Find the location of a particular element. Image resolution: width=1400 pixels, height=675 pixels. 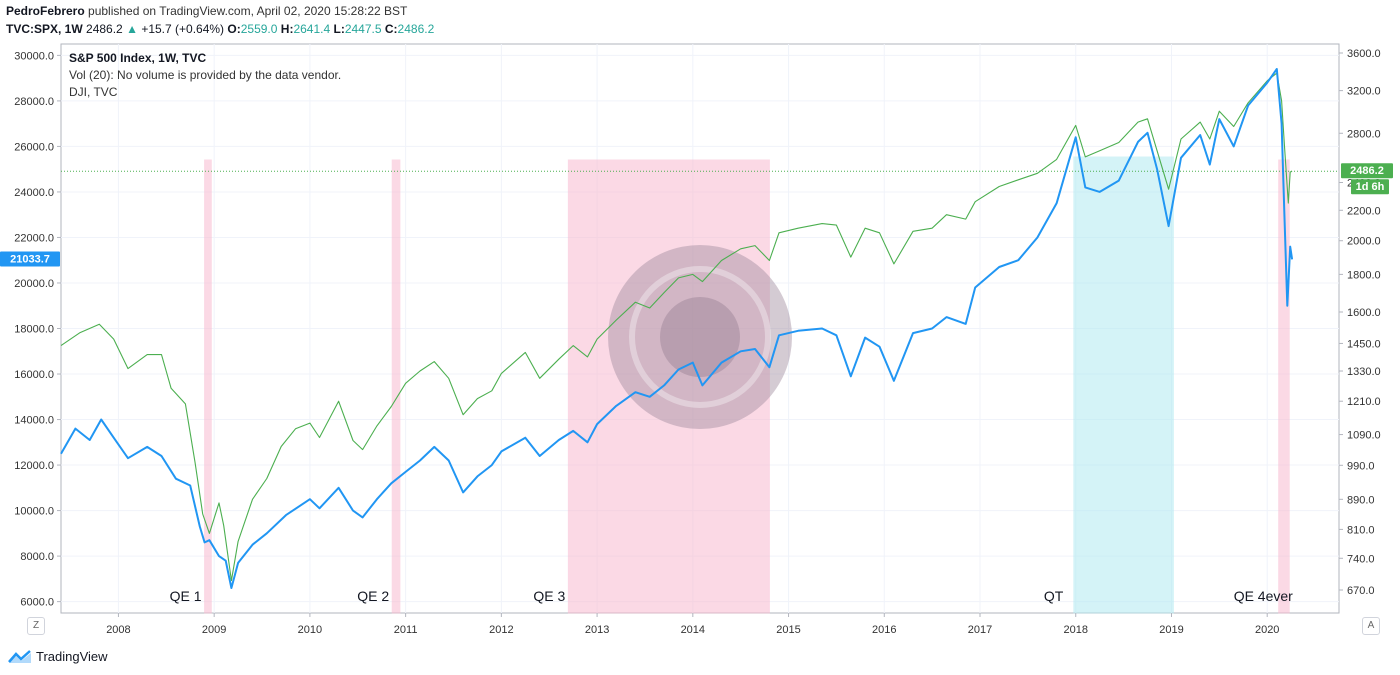

open-label: O: is located at coordinates (234, 29).